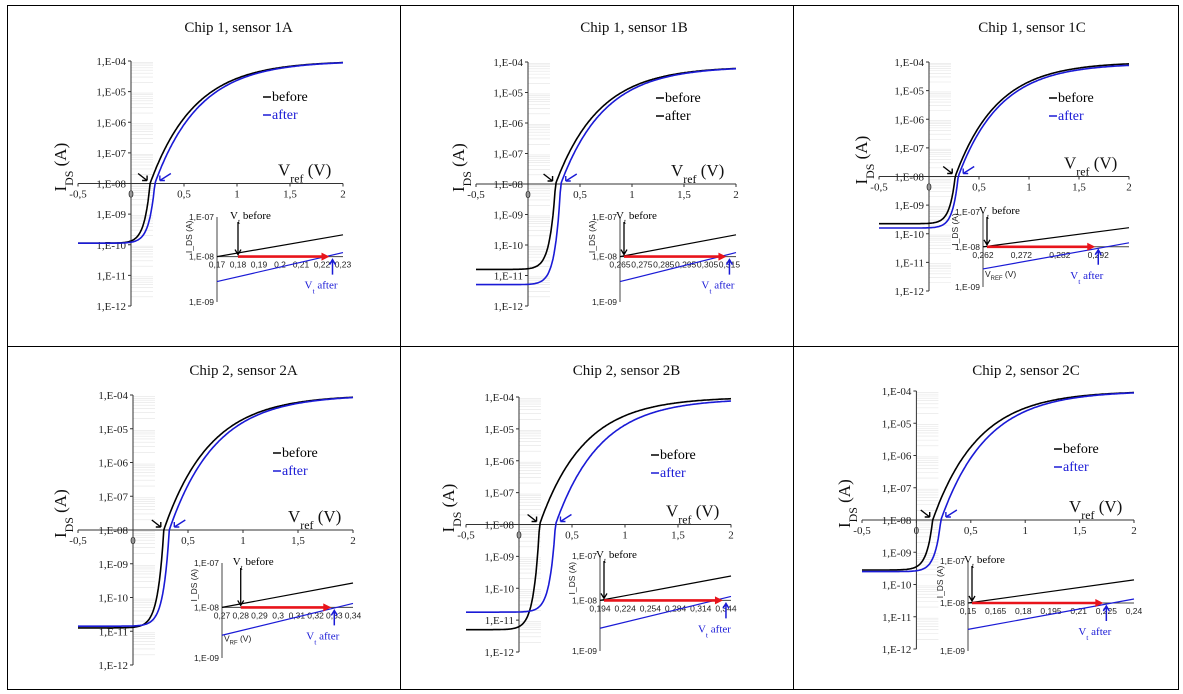  I want to click on chart-title: Chip 1, sensor 1C, so click(1032, 28).